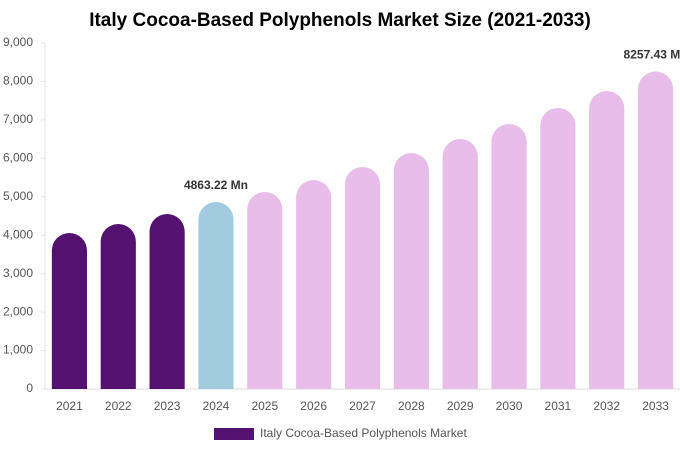 The width and height of the screenshot is (680, 450). I want to click on x-tick-label: 2025, so click(264, 406).